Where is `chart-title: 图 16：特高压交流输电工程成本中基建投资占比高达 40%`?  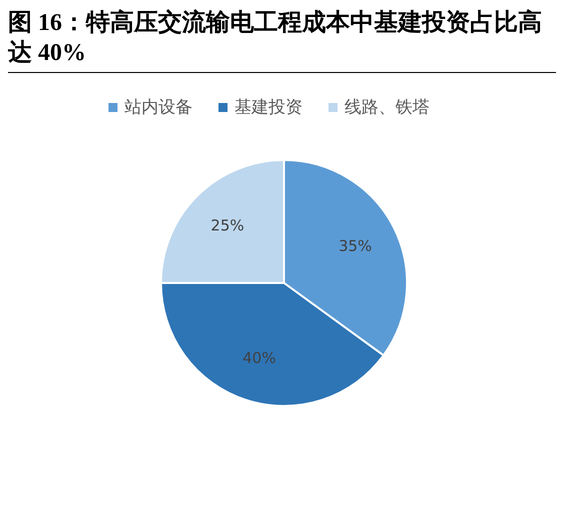 chart-title: 图 16：特高压交流输电工程成本中基建投资占比高达 40% is located at coordinates (282, 40).